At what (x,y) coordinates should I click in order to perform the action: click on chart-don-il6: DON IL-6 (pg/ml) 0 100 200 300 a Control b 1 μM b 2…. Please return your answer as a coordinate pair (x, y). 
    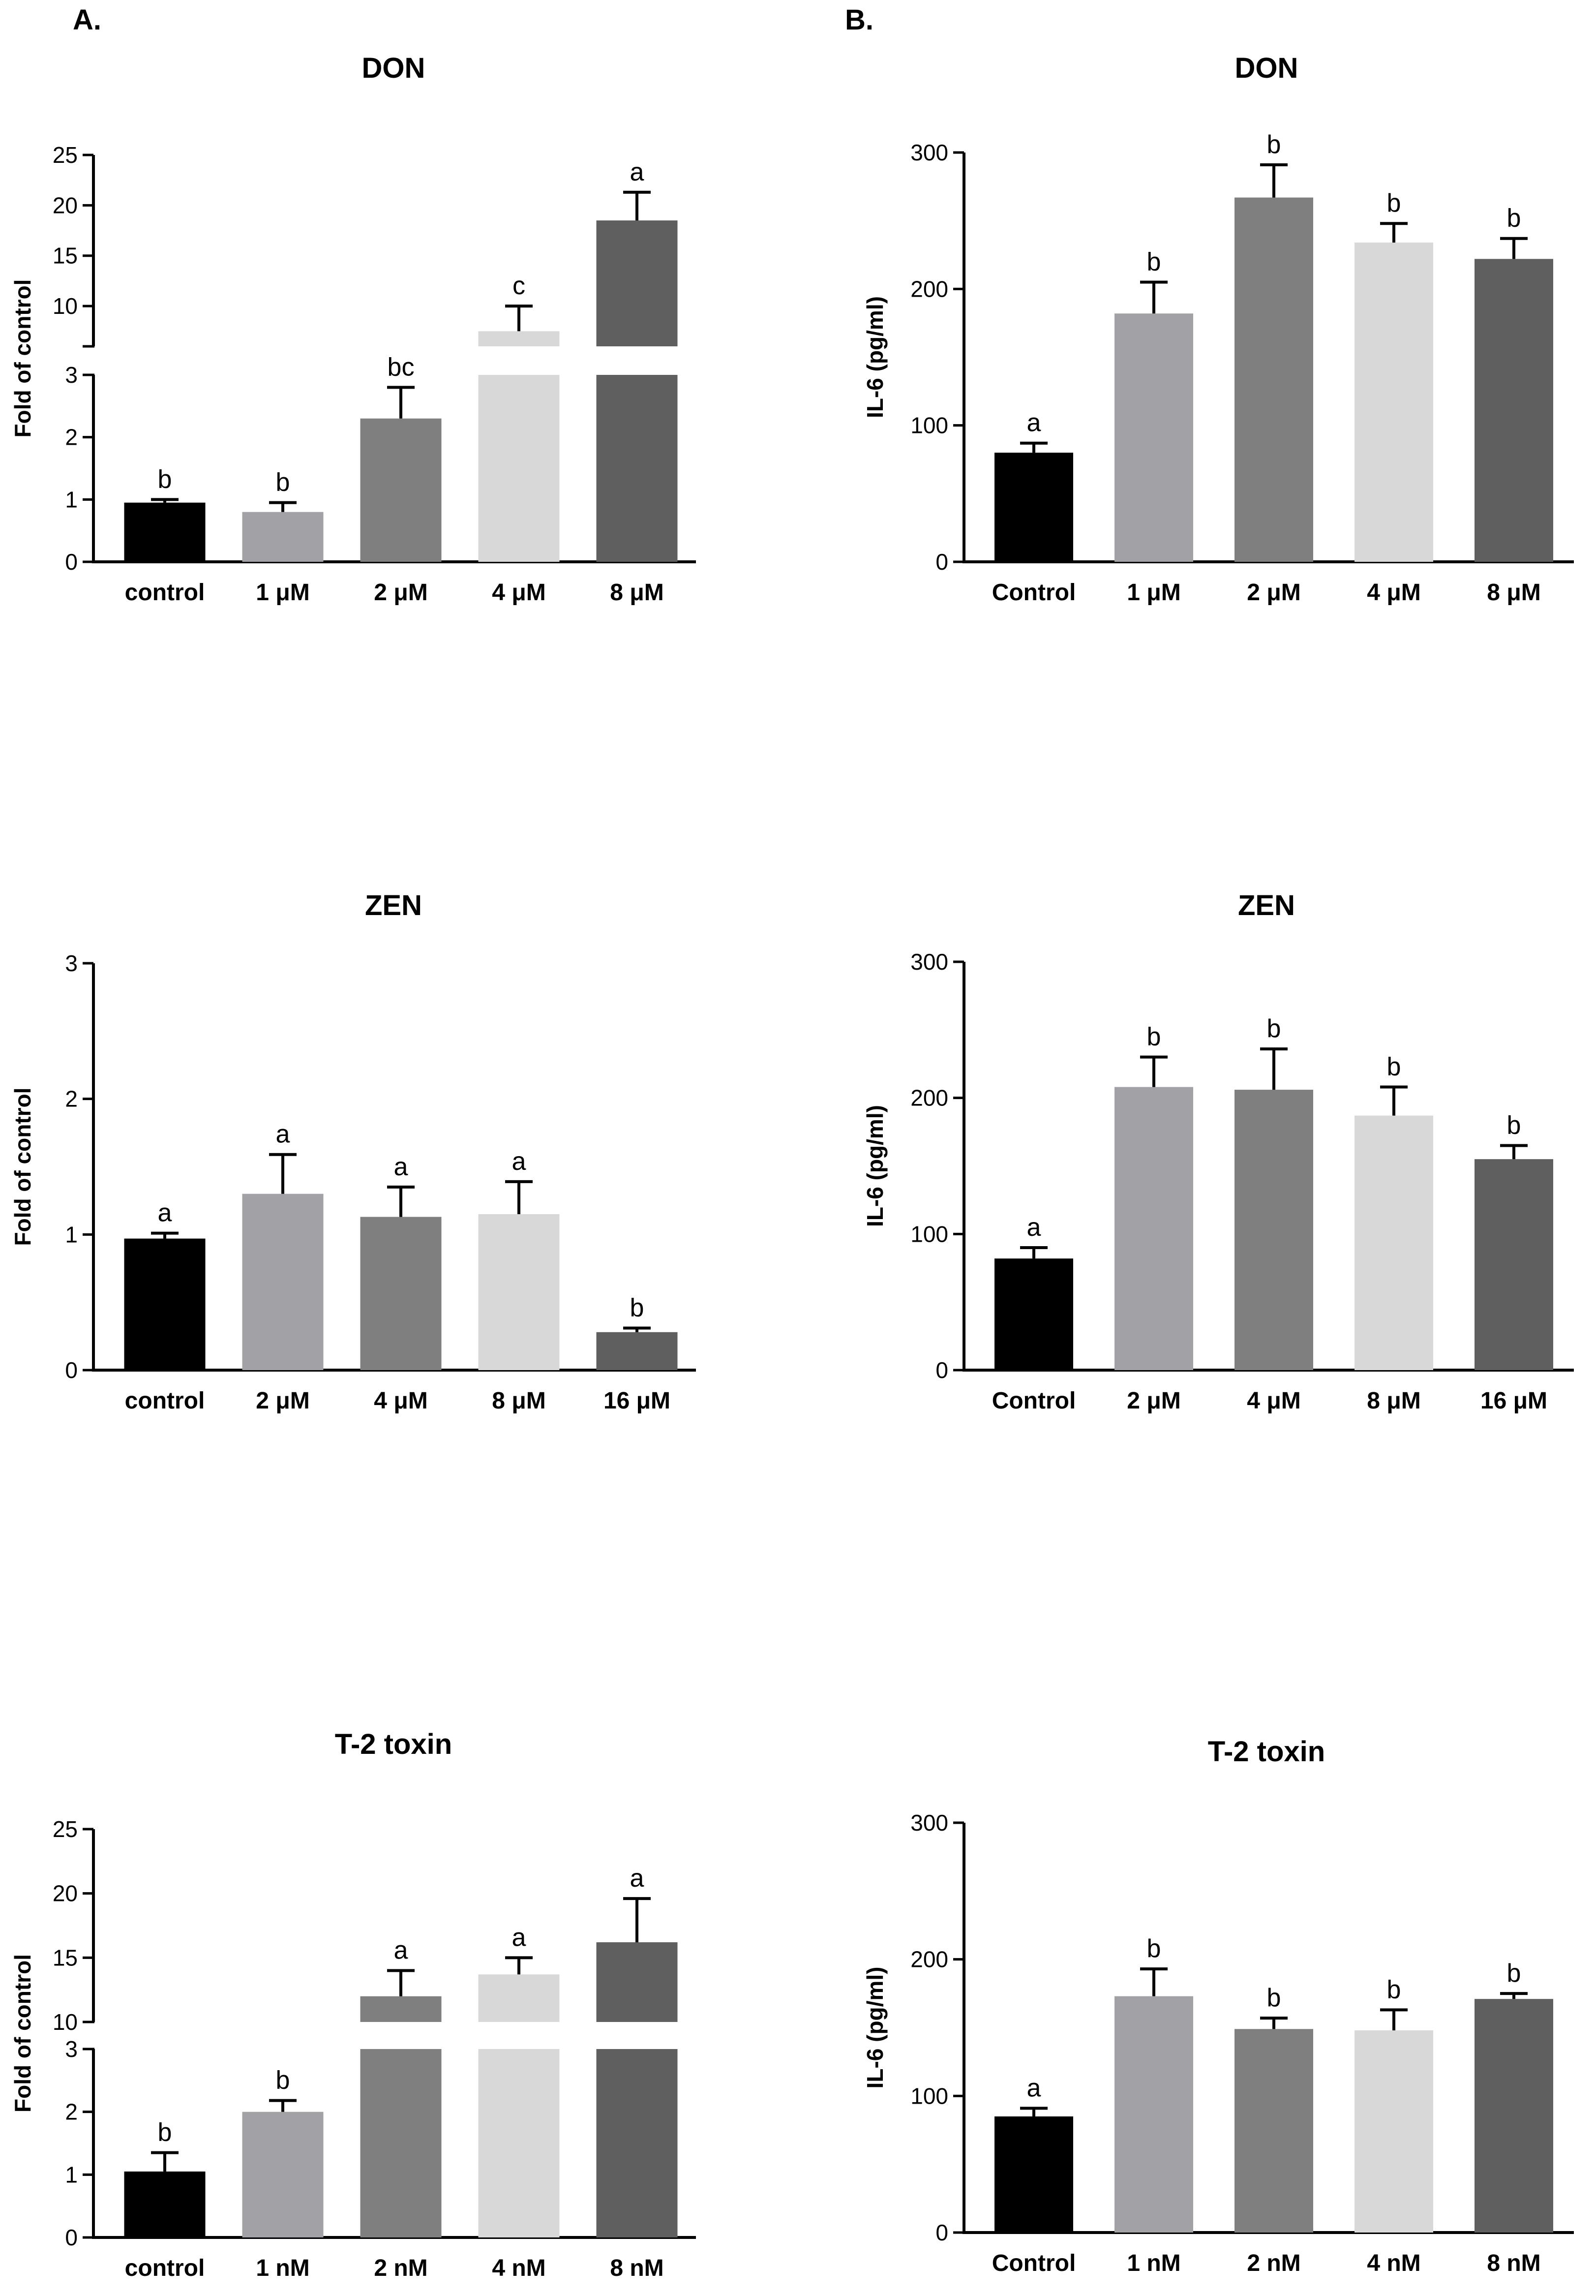
    Looking at the image, I should click on (1218, 329).